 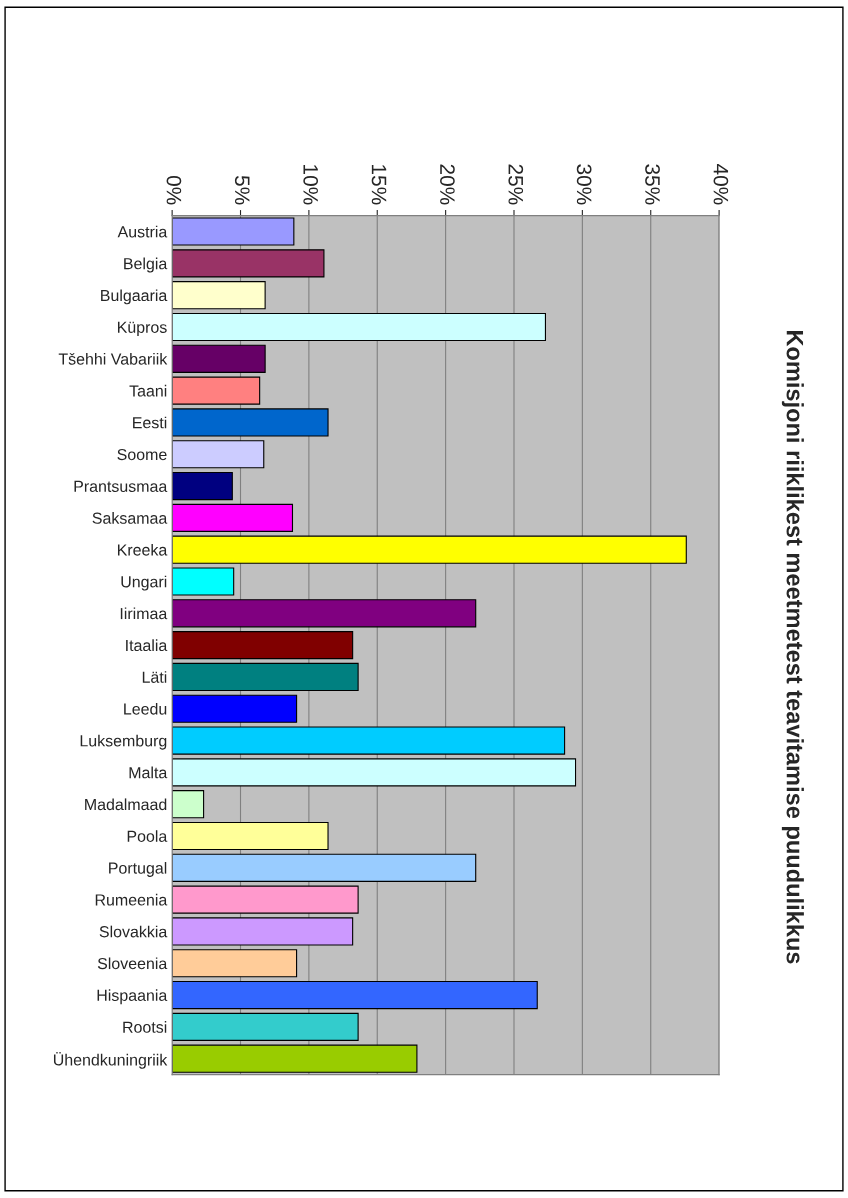 What do you see at coordinates (142, 329) in the screenshot?
I see `y-tick-label: Küpros` at bounding box center [142, 329].